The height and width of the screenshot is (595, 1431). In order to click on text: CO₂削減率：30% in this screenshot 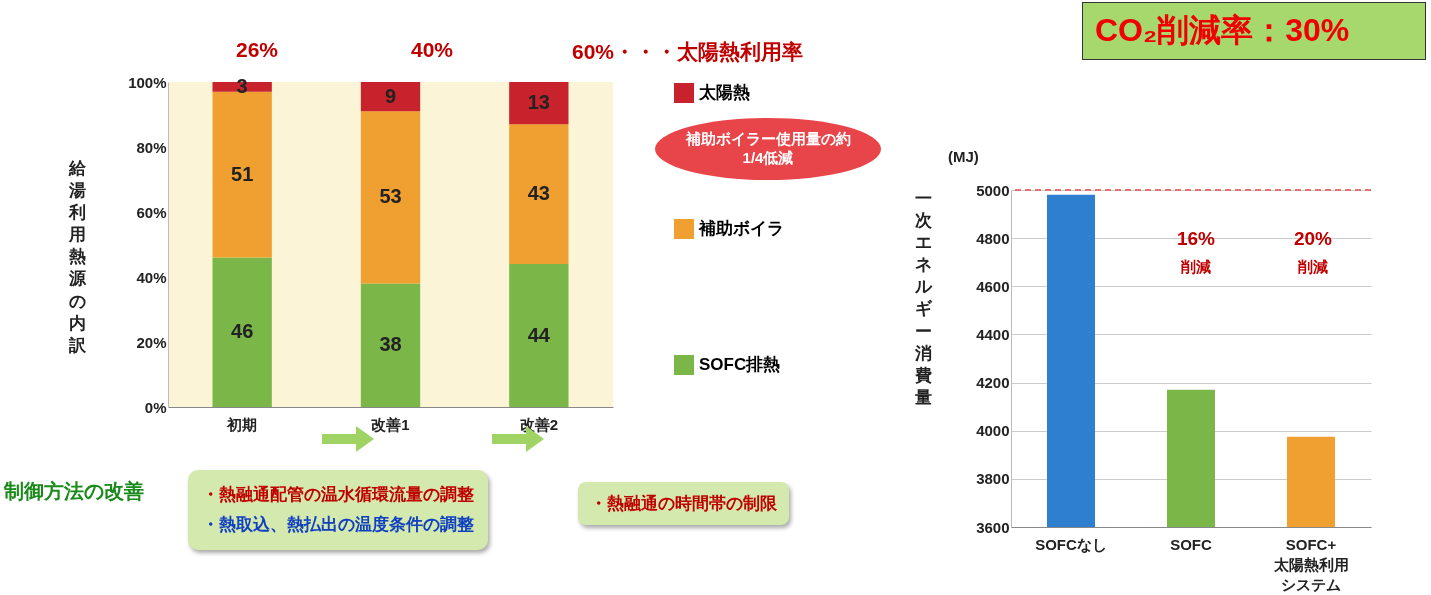, I will do `click(1222, 30)`.